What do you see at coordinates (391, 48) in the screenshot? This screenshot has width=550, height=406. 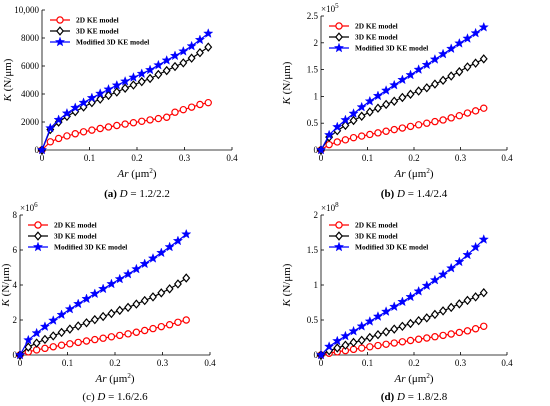 I see `legend-label: Modified 3D KE model` at bounding box center [391, 48].